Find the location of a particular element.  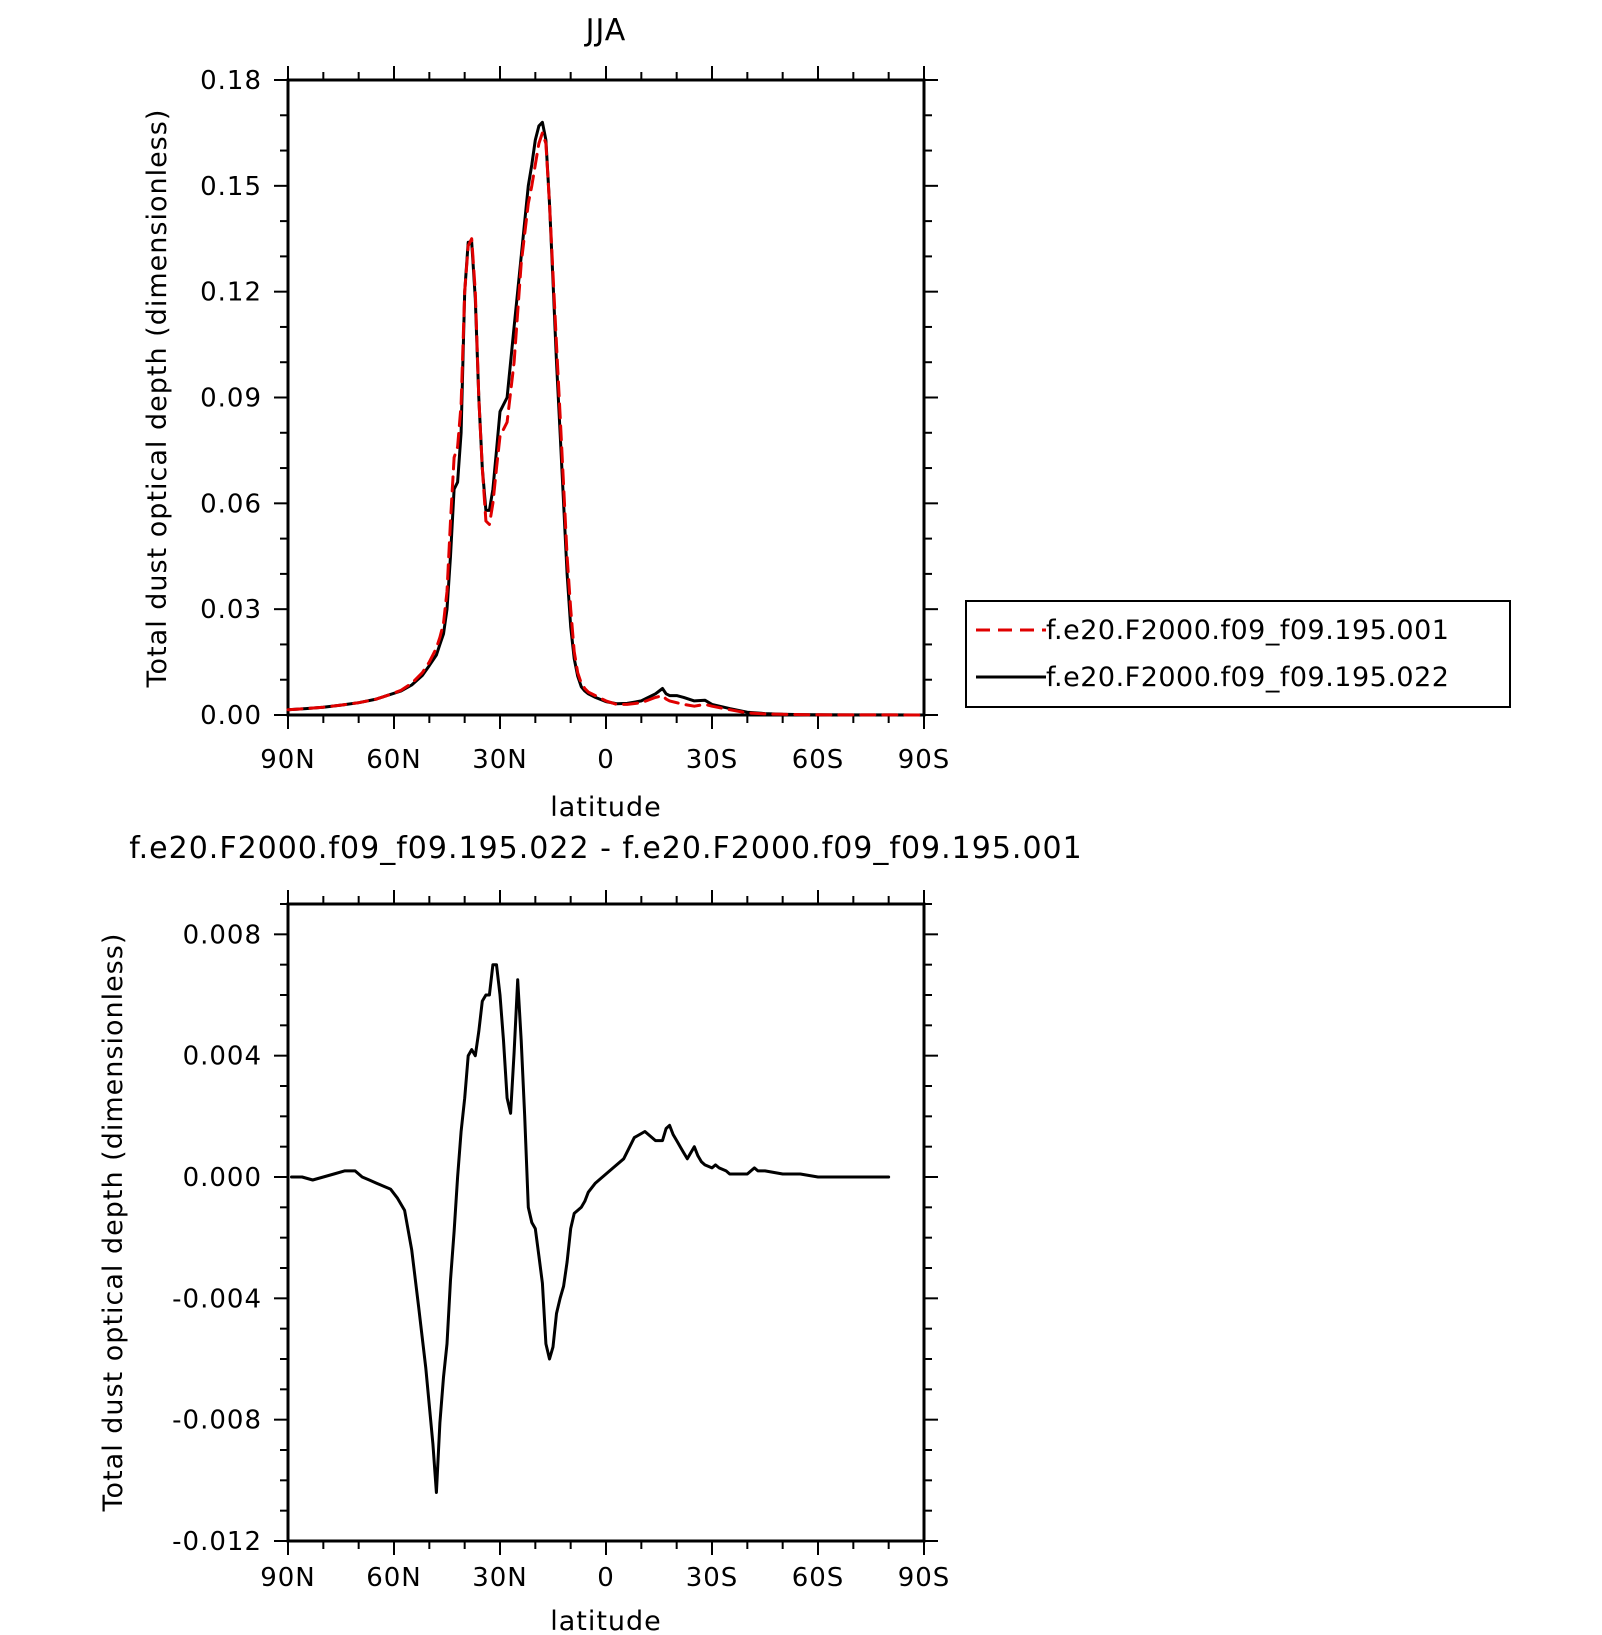

y-tick-label: 0.03 is located at coordinates (231, 610).